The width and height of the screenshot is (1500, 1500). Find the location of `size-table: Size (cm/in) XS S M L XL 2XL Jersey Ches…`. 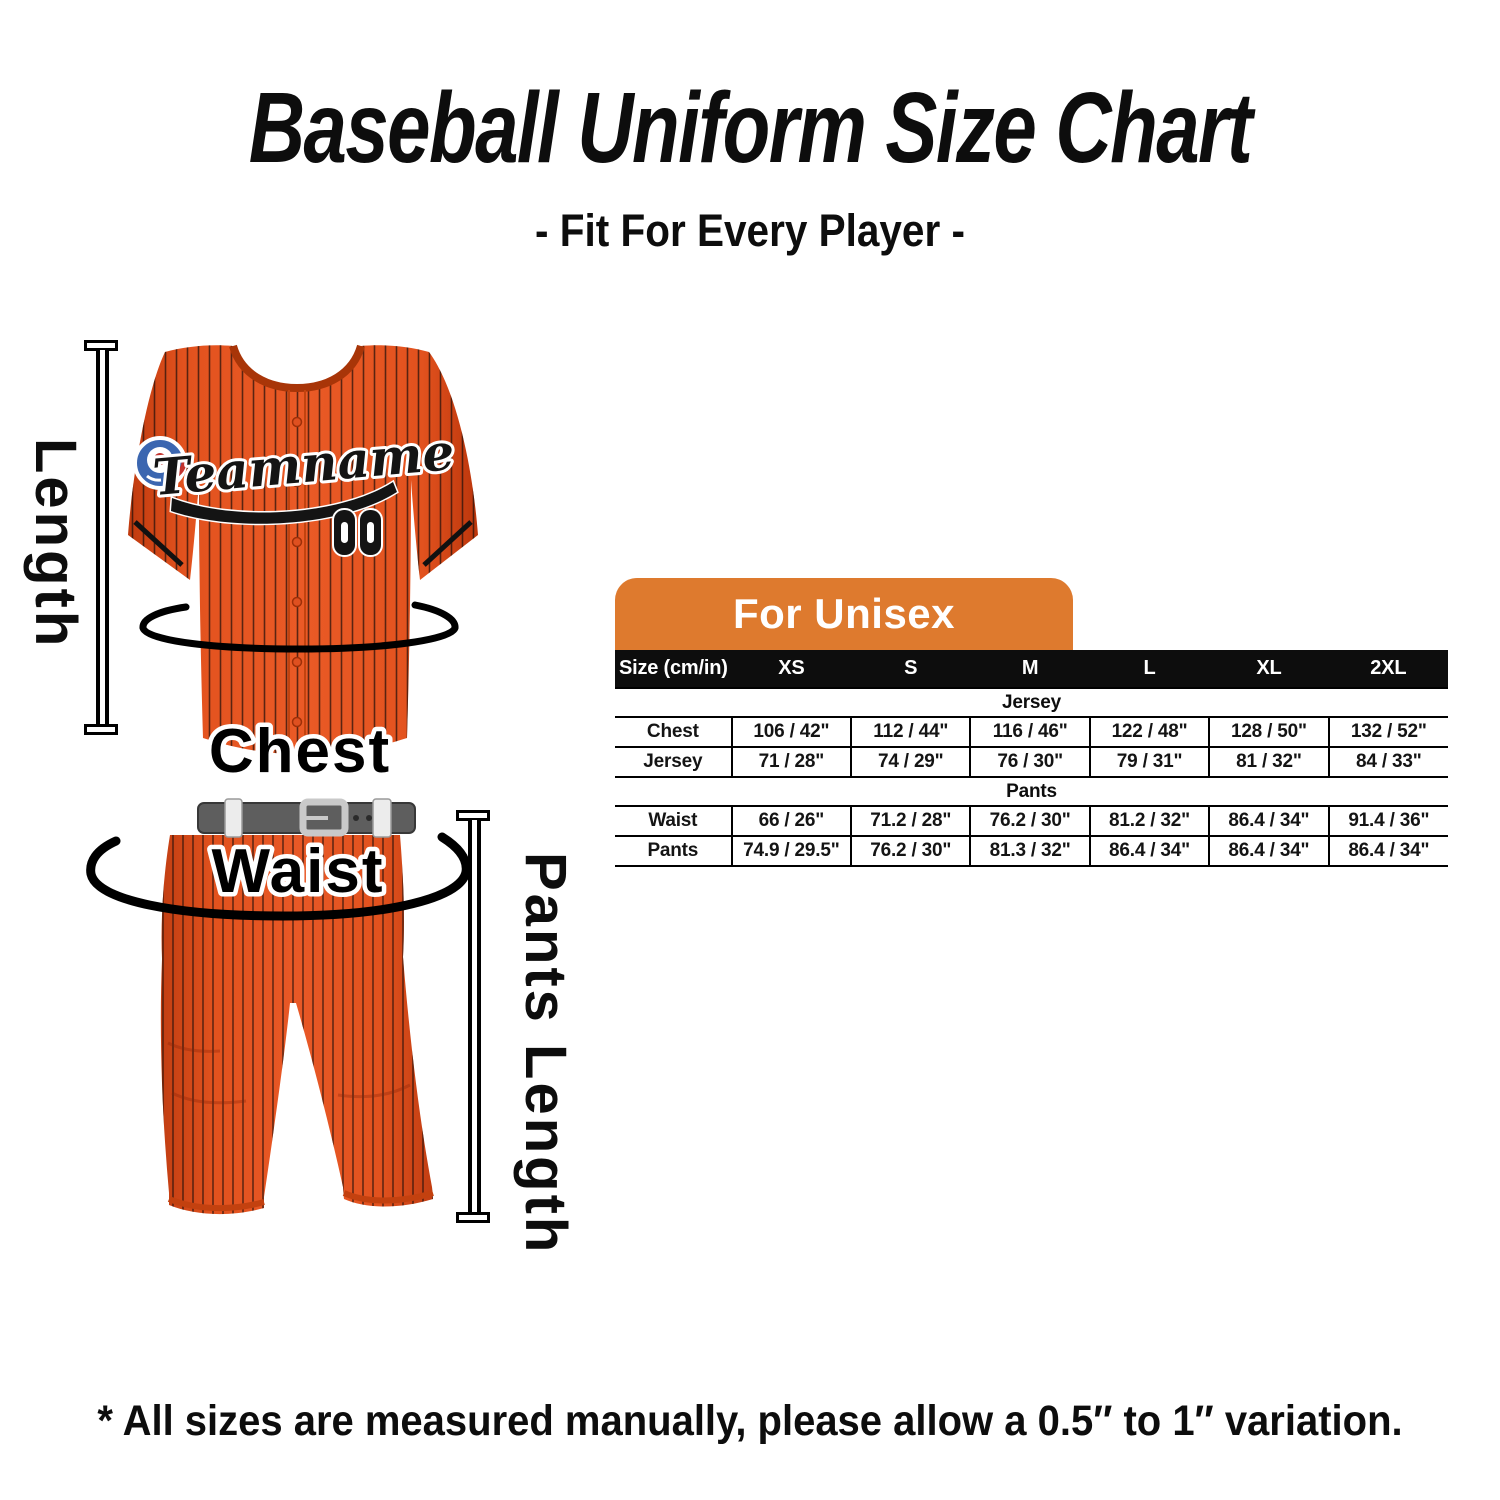

size-table: Size (cm/in) XS S M L XL 2XL Jersey Ches… is located at coordinates (1031, 758).